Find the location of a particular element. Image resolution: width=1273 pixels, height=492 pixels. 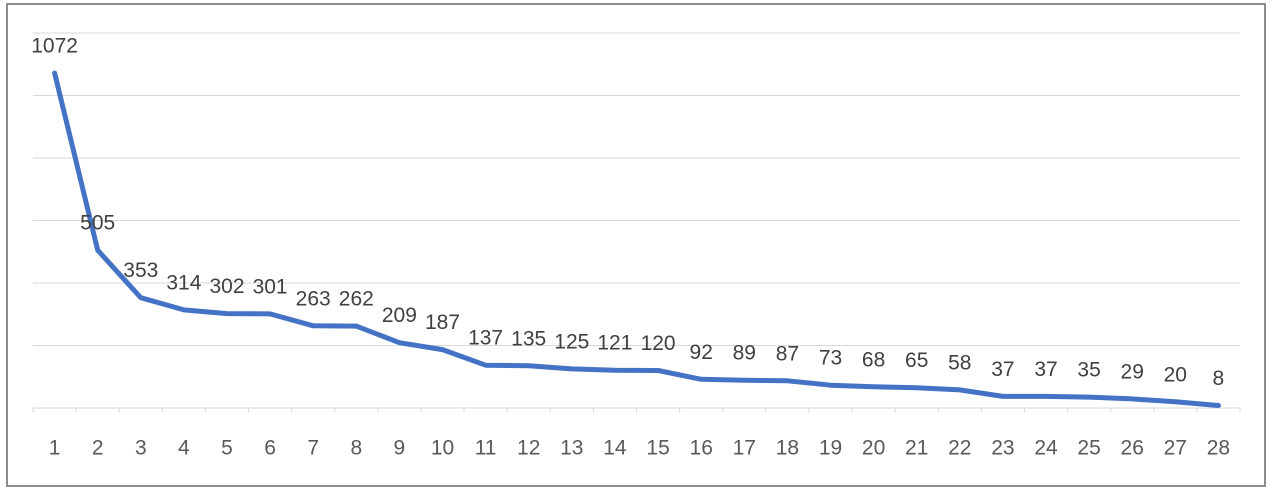

data-label: 58 is located at coordinates (959, 362).